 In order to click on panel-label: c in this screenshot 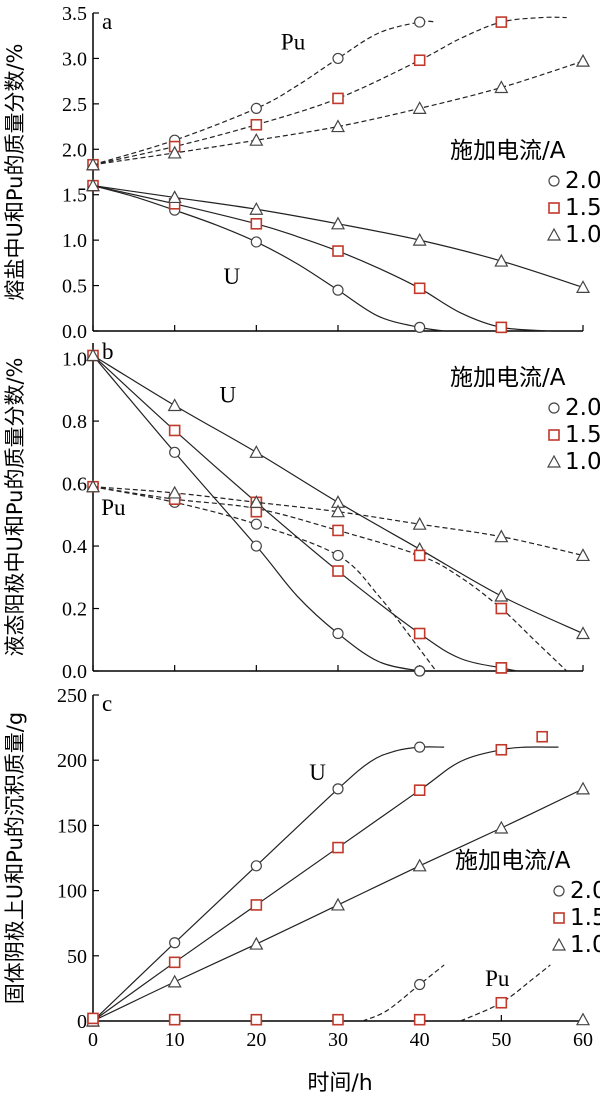, I will do `click(107, 703)`.